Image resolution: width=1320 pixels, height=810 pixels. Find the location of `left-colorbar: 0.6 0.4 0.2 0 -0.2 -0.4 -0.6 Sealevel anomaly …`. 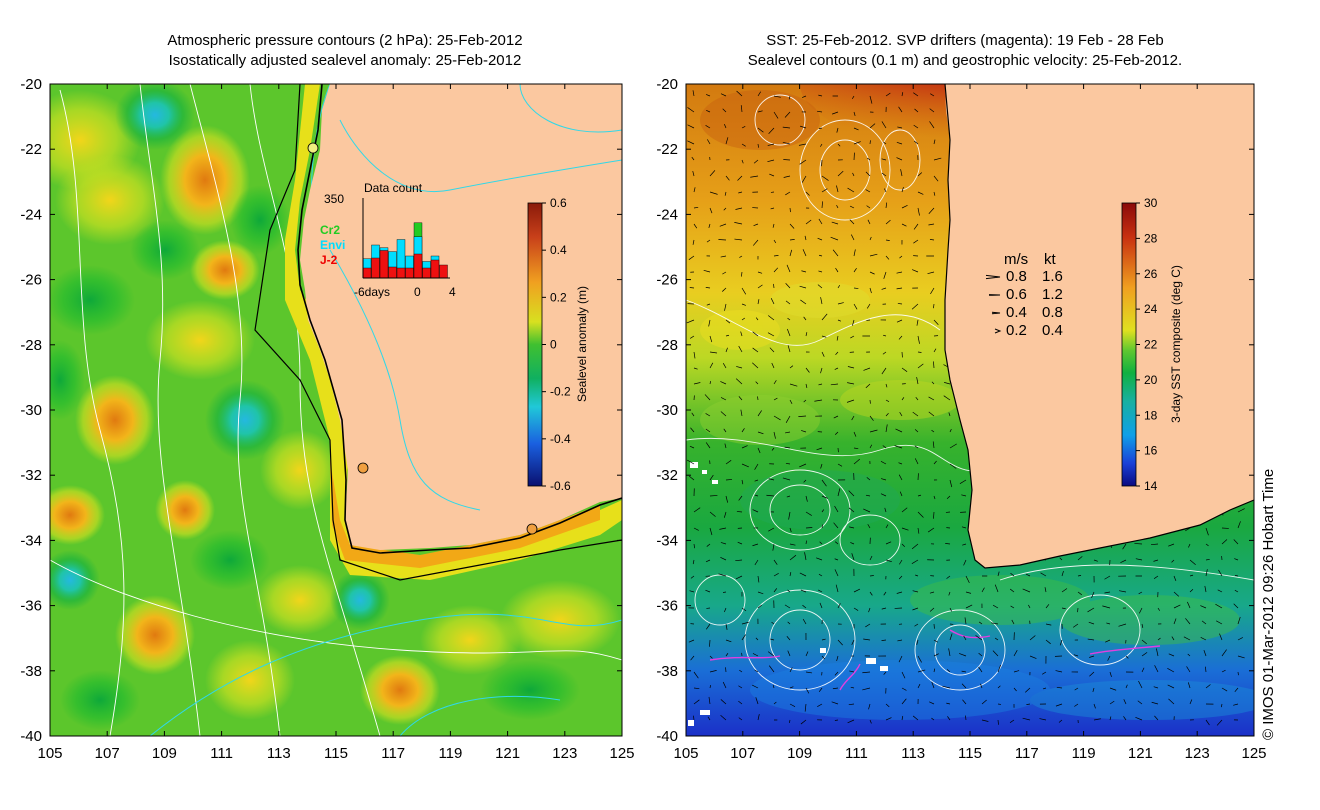

left-colorbar: 0.6 0.4 0.2 0 -0.2 -0.4 -0.6 Sealevel anomaly … is located at coordinates (558, 344).